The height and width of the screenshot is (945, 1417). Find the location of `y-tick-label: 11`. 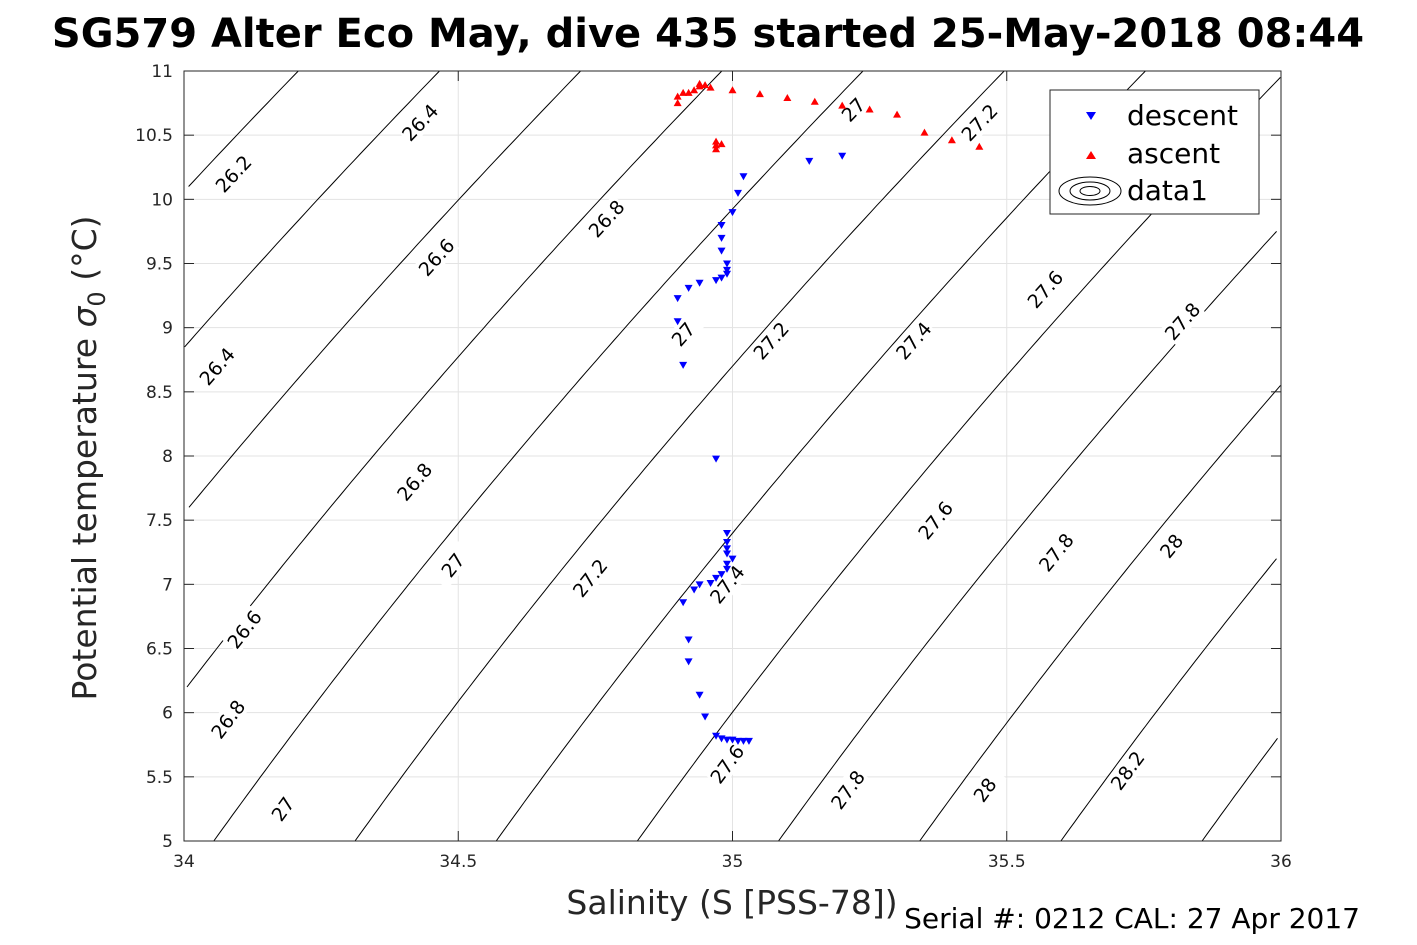

y-tick-label: 11 is located at coordinates (162, 72).